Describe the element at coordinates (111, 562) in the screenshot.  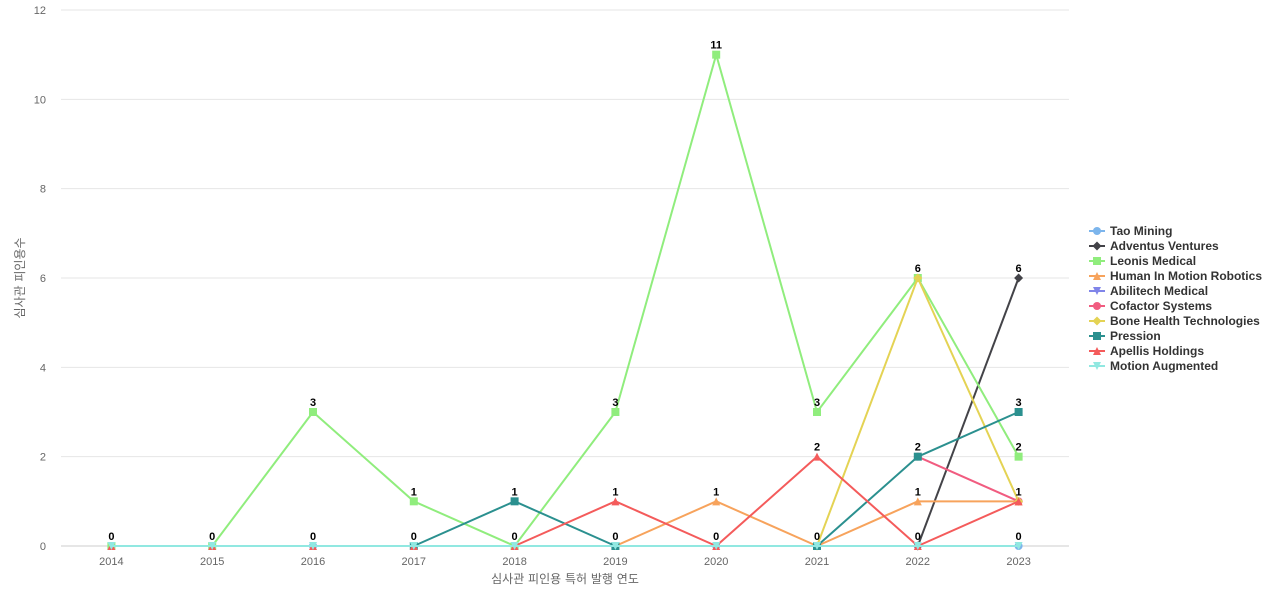
I see `x-tick-label: 2014` at that location.